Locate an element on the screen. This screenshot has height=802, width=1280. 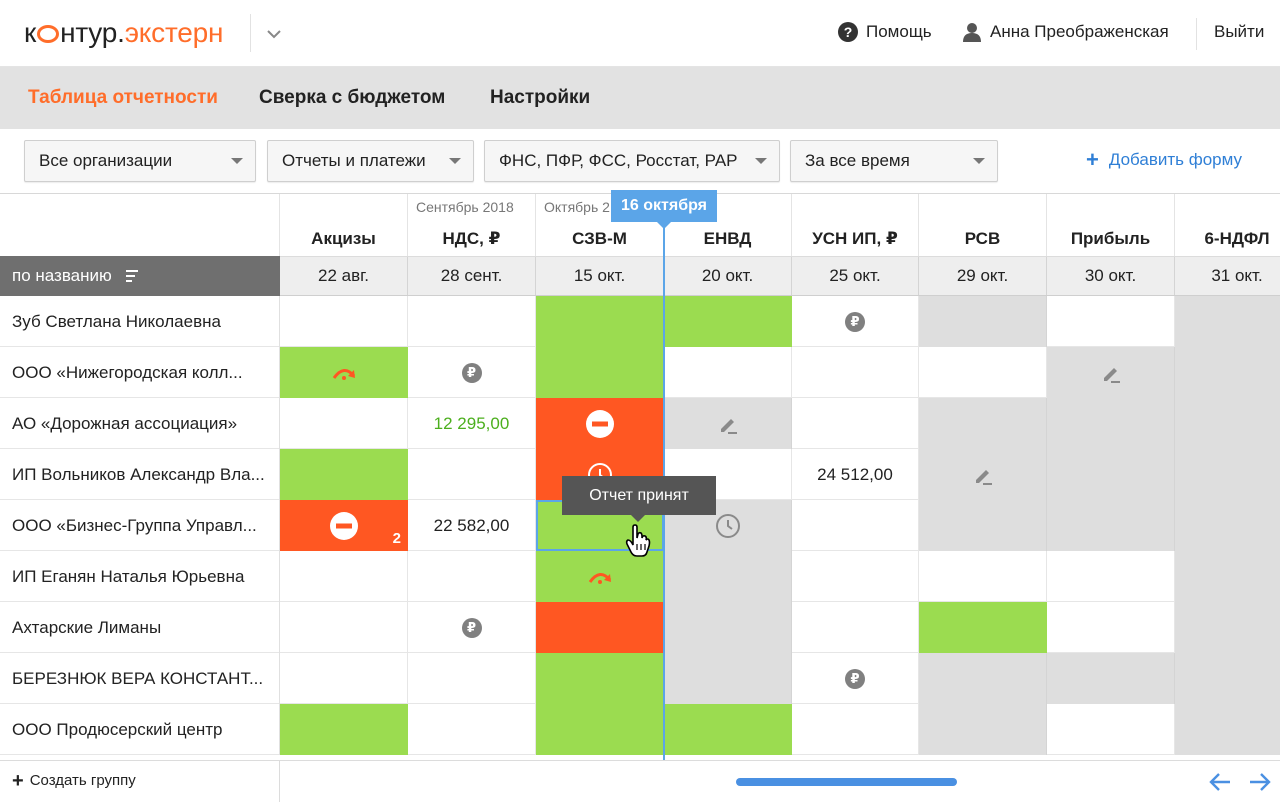
logout-link: Выйти is located at coordinates (1239, 31).